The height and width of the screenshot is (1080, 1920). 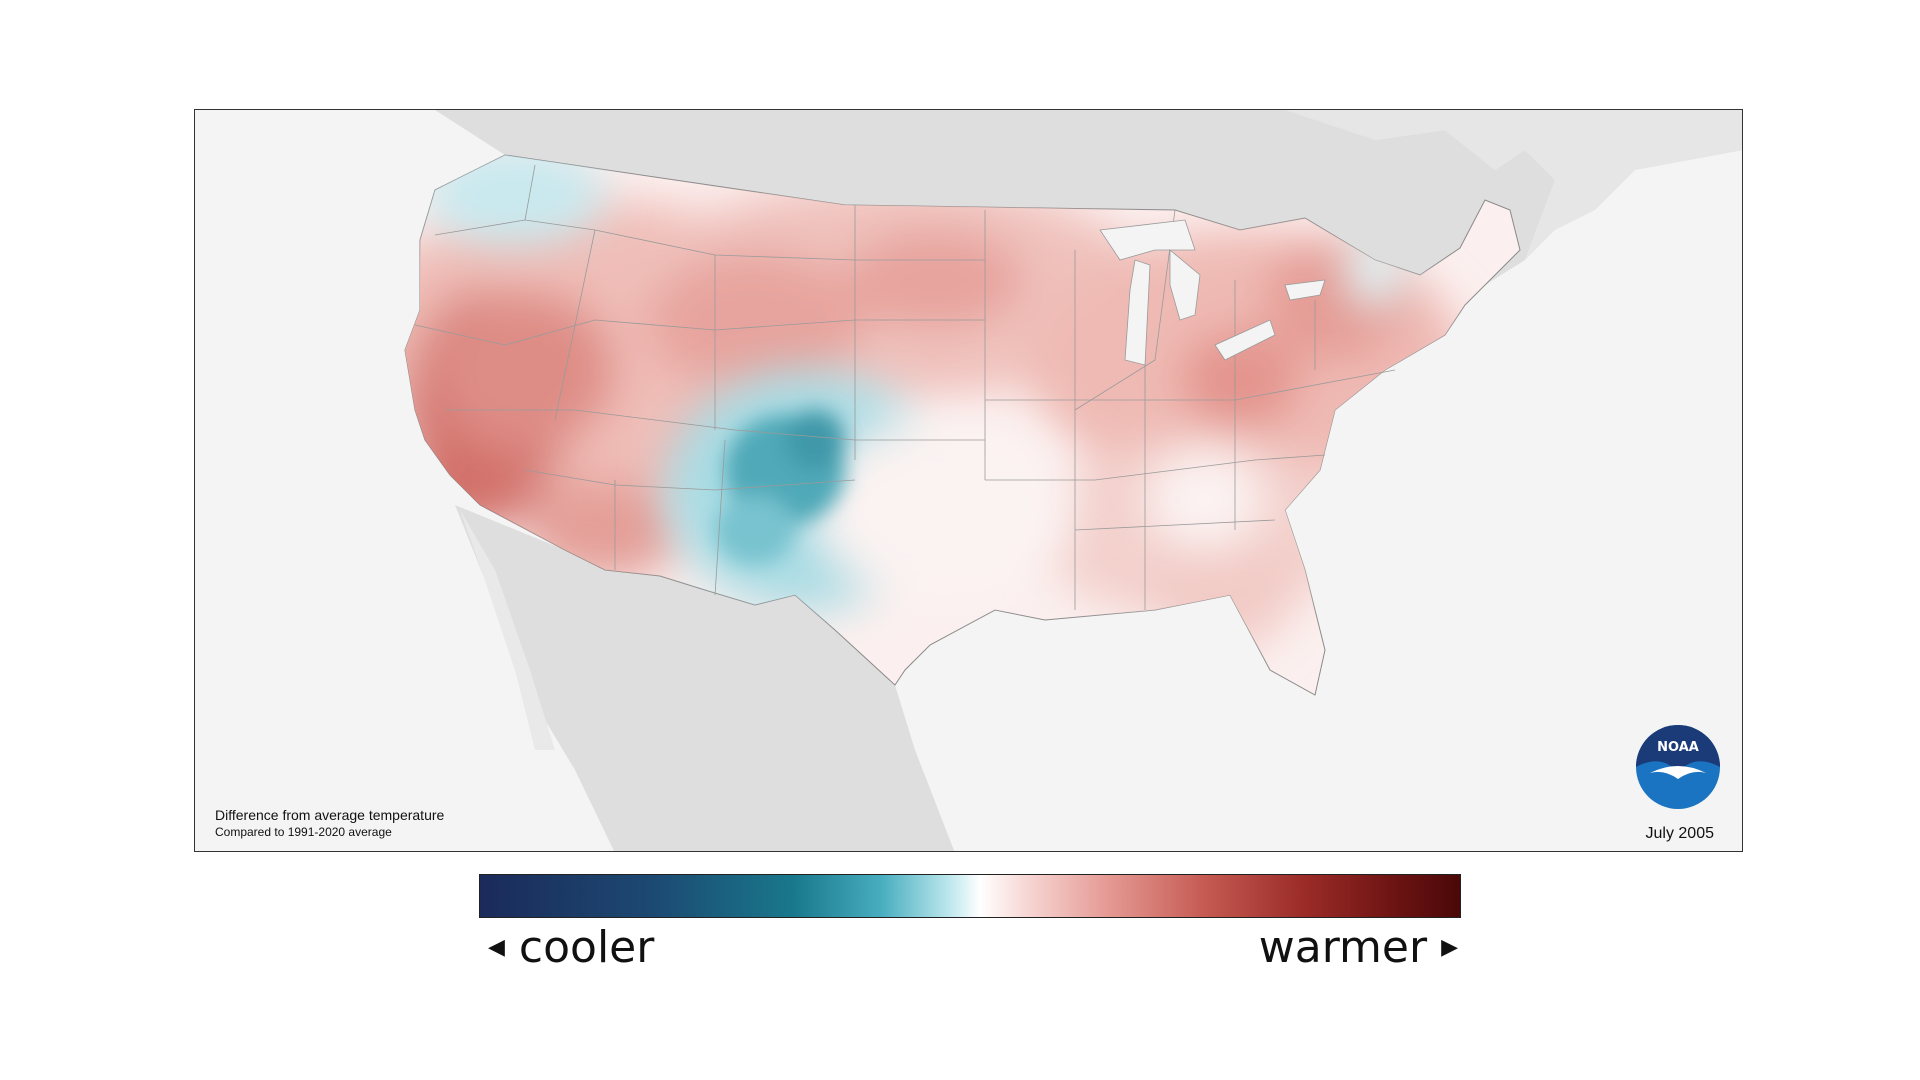 What do you see at coordinates (586, 947) in the screenshot?
I see `cooler-label: cooler` at bounding box center [586, 947].